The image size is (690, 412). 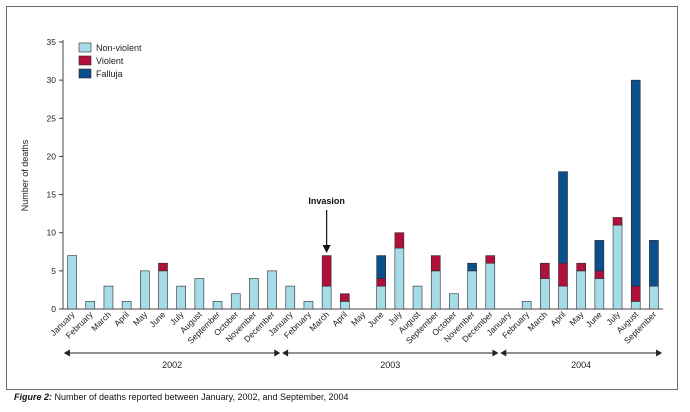 I want to click on y-tick-label: 35, so click(x=52, y=42).